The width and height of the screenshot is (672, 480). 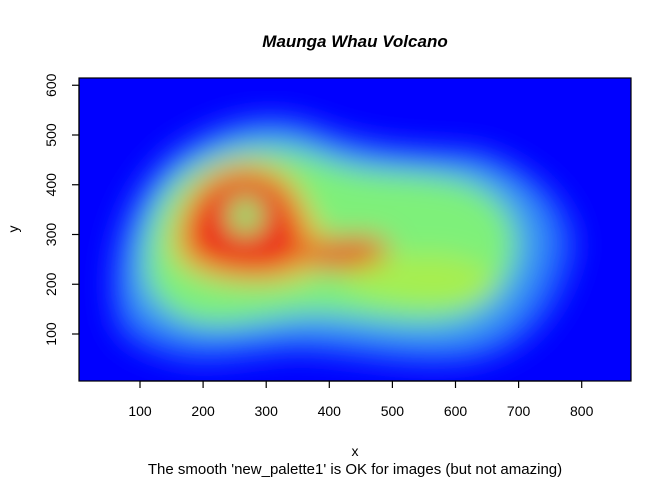 What do you see at coordinates (519, 411) in the screenshot?
I see `x-tick-label: 700` at bounding box center [519, 411].